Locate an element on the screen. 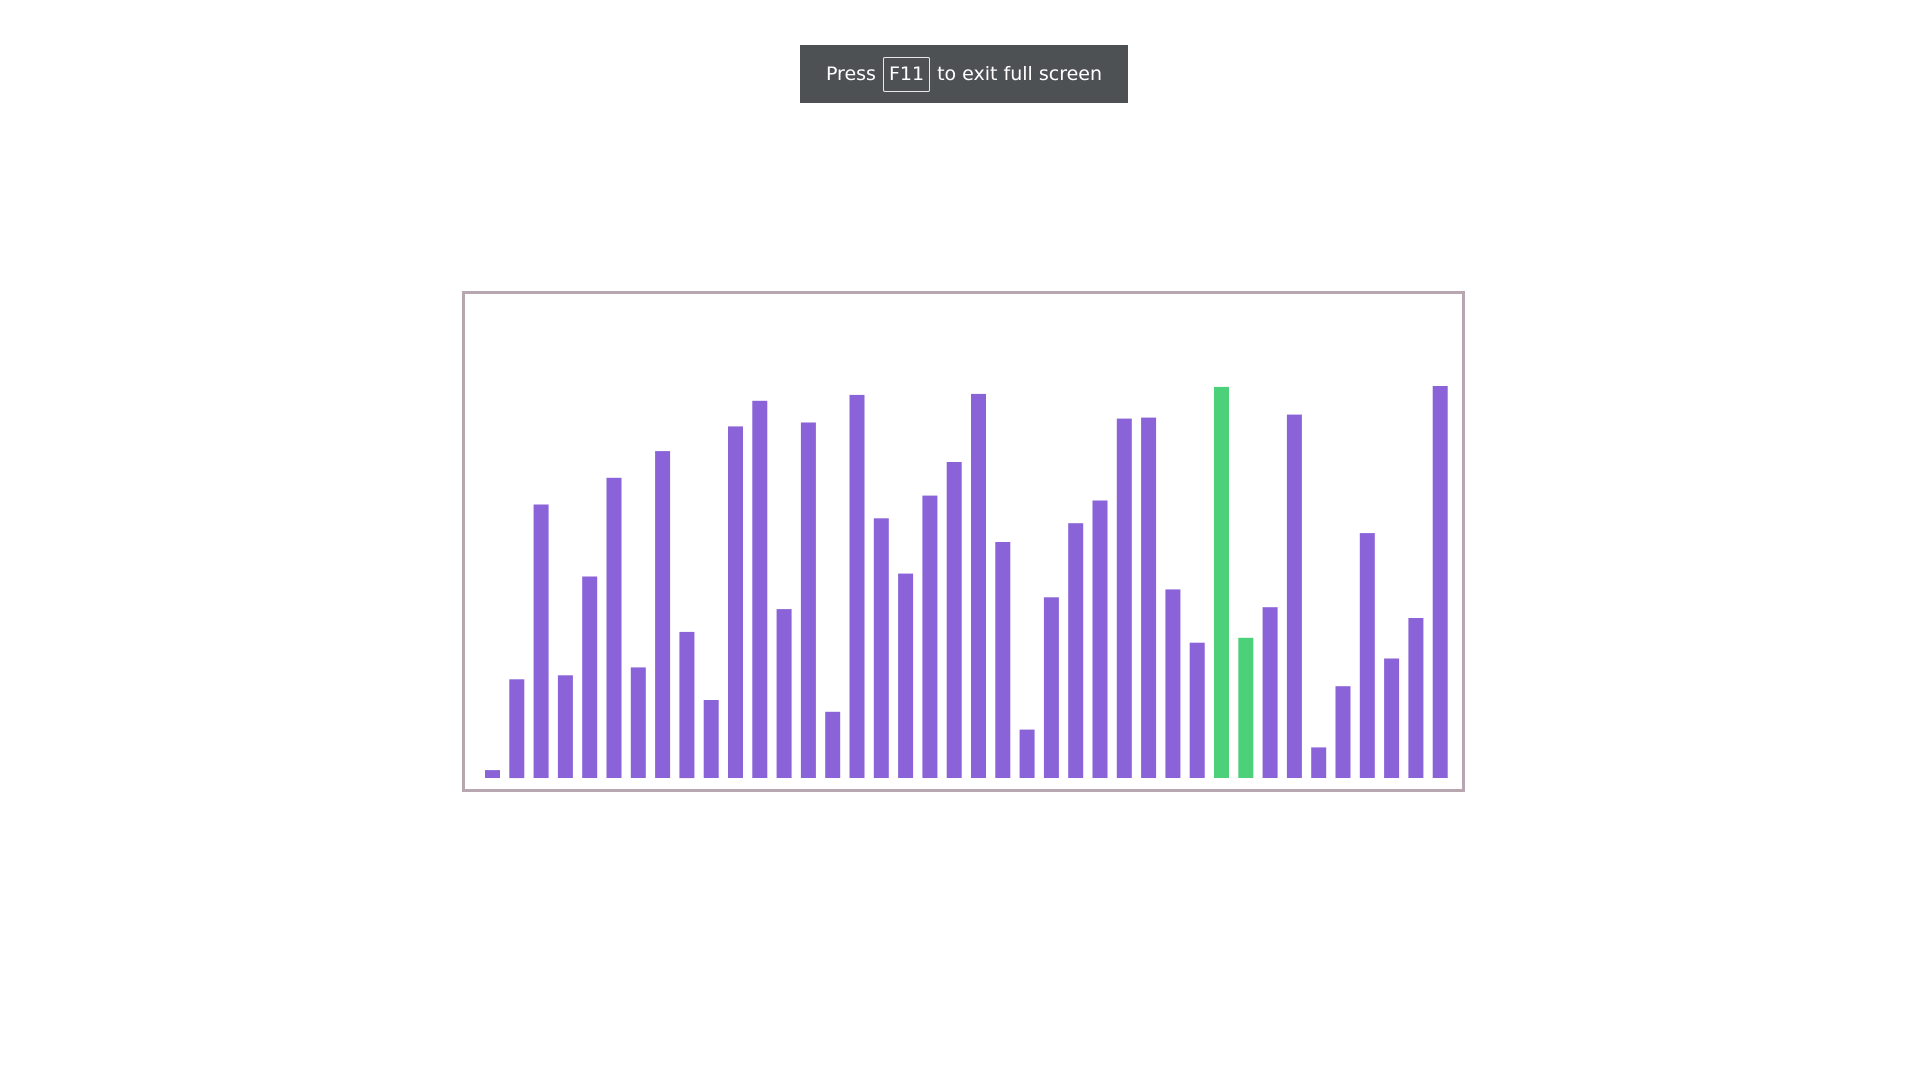 The image size is (1920, 1080). f11-key-badge: F11 is located at coordinates (906, 74).